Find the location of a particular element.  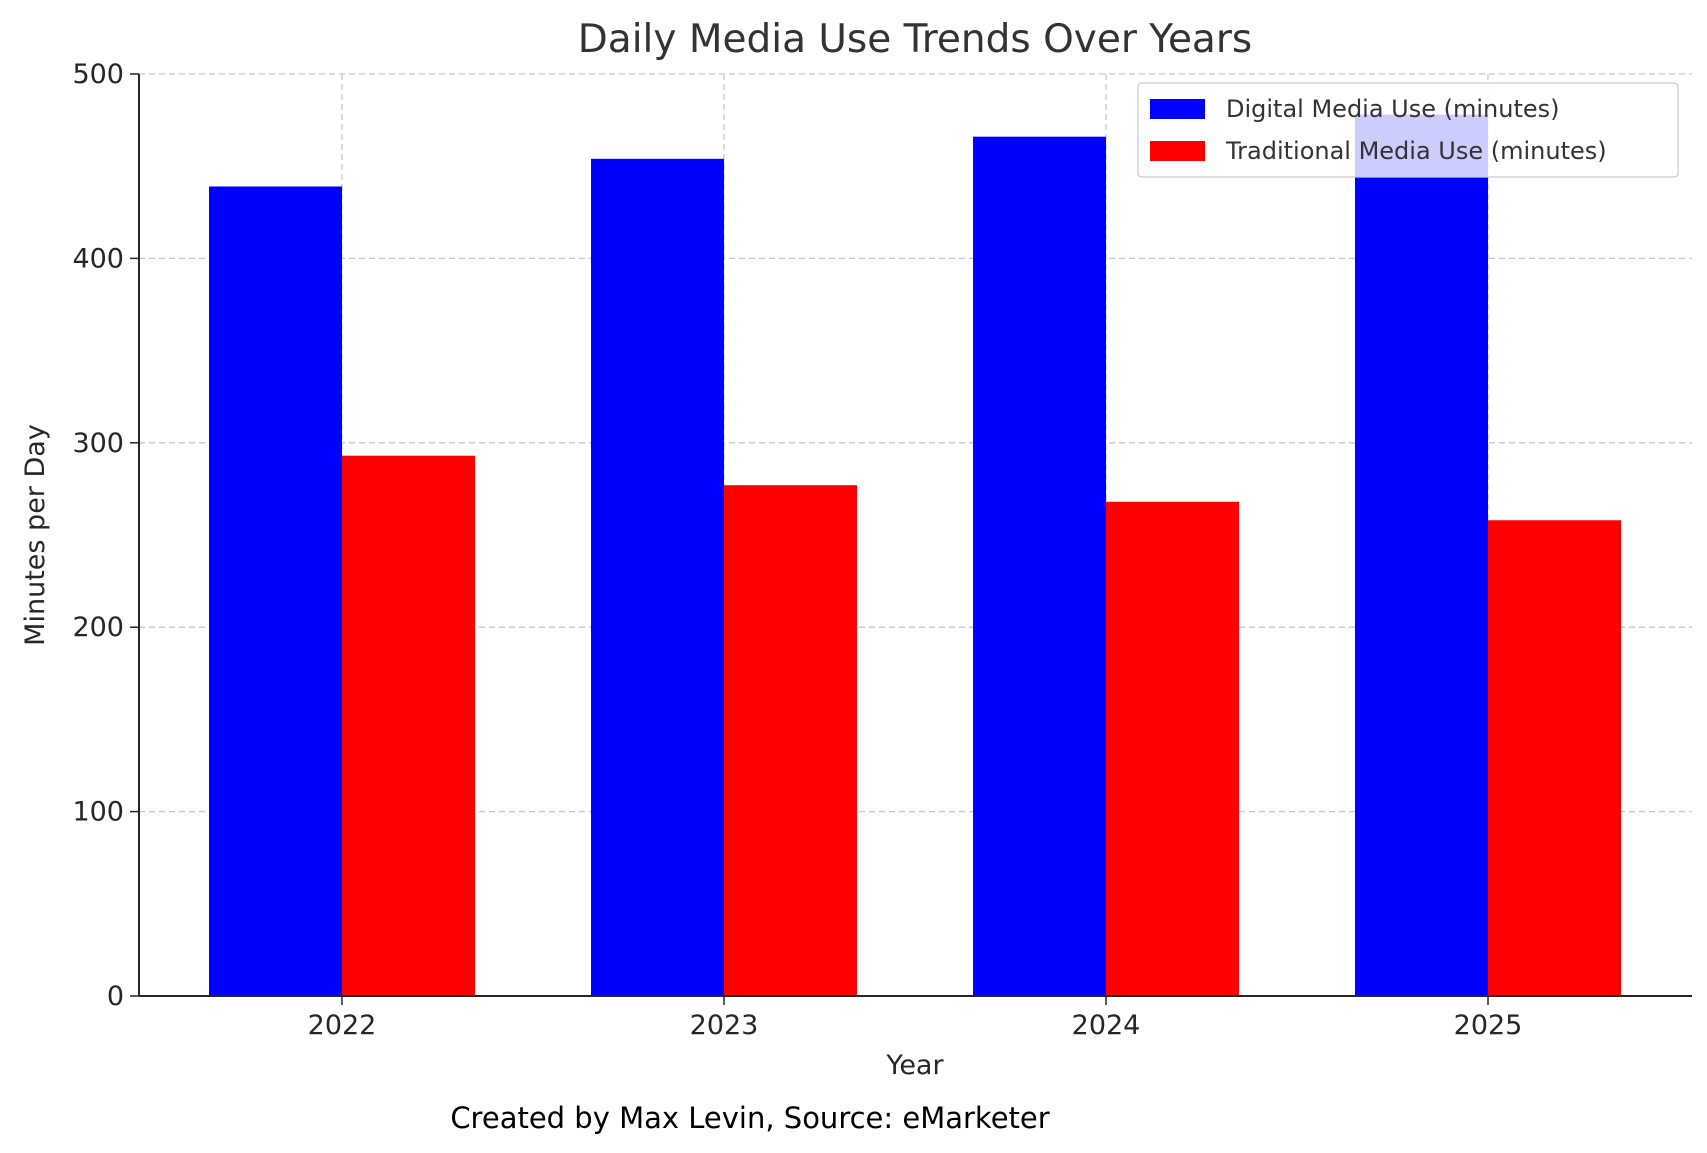

y-ticks: 0 100 200 300 400 500 is located at coordinates (105, 535).